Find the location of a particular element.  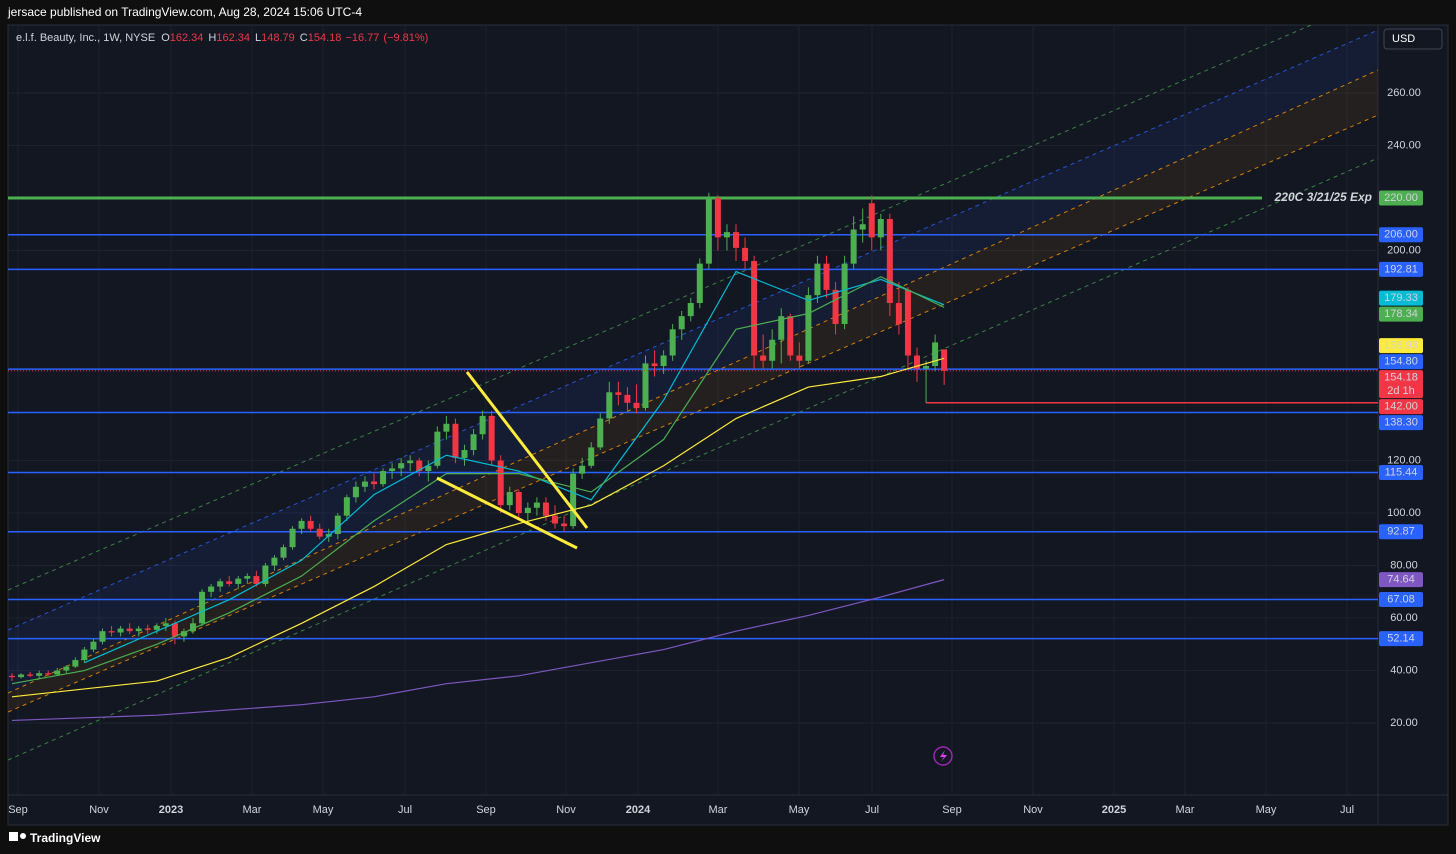

y-tick-label: 80.00 is located at coordinates (1404, 565).